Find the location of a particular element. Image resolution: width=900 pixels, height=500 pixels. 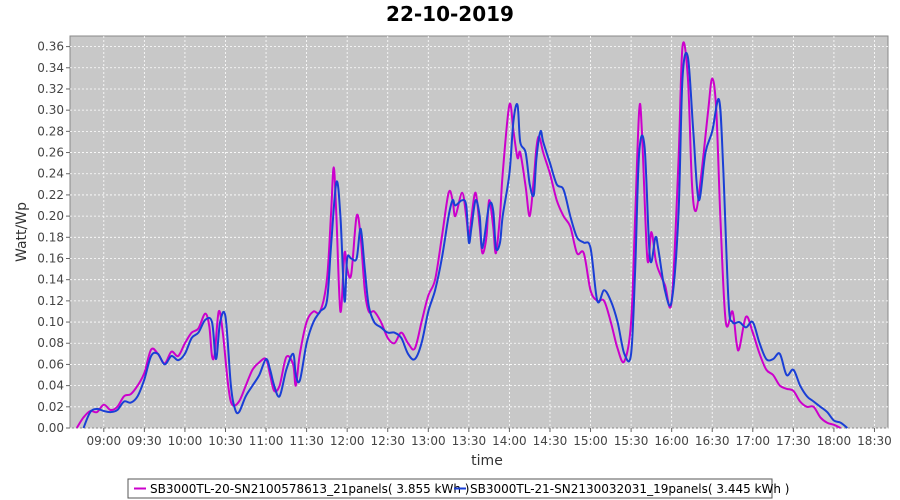

x-tick-label: 10:00 is located at coordinates (185, 441).